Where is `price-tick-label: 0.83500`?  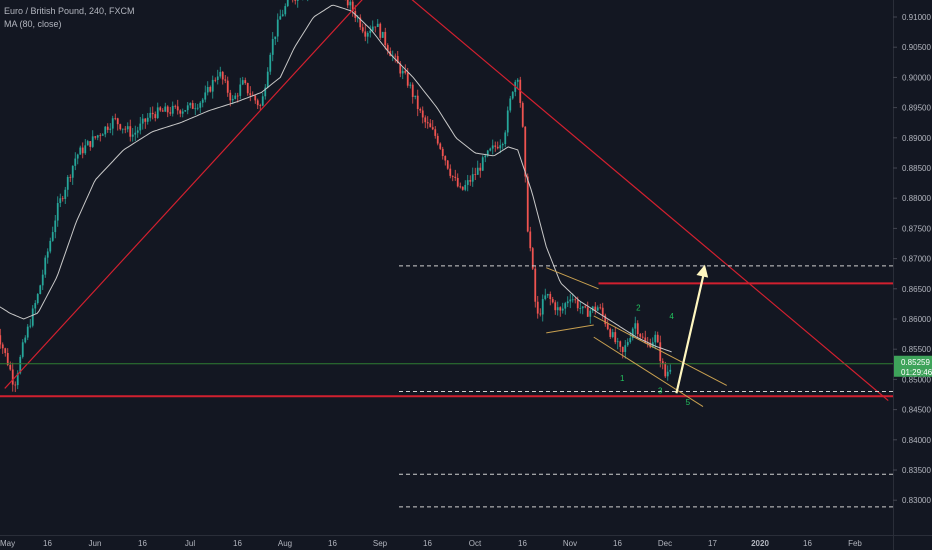
price-tick-label: 0.83500 is located at coordinates (916, 470).